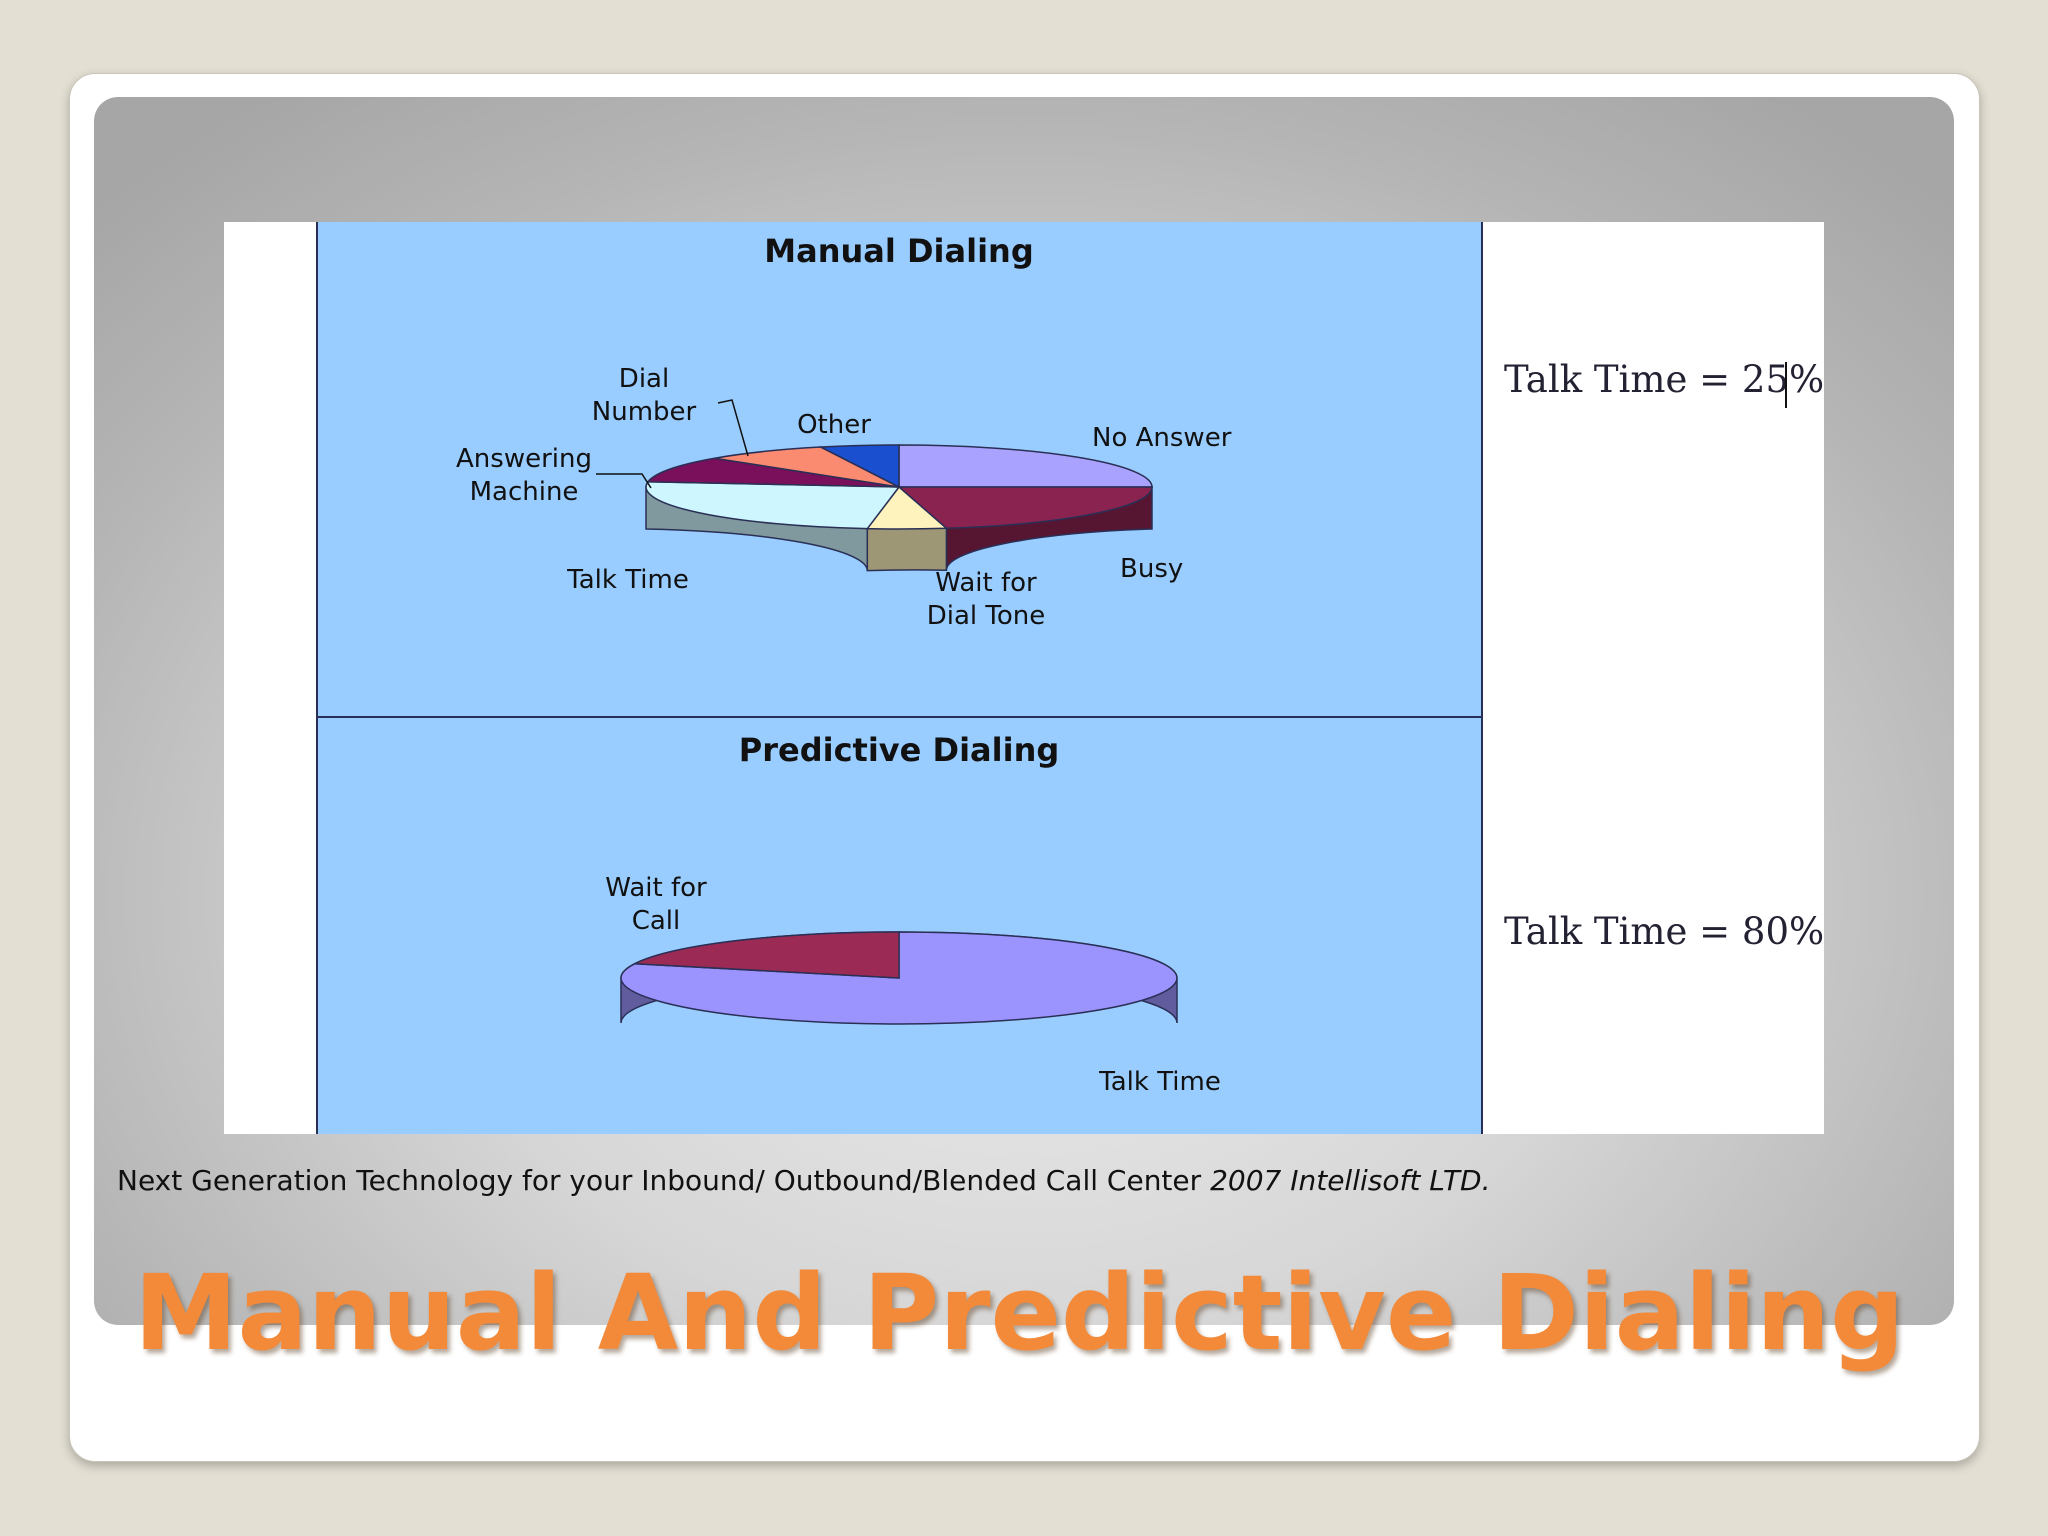 The image size is (2048, 1536). Describe the element at coordinates (624, 481) in the screenshot. I see `leader-answering-machine` at that location.